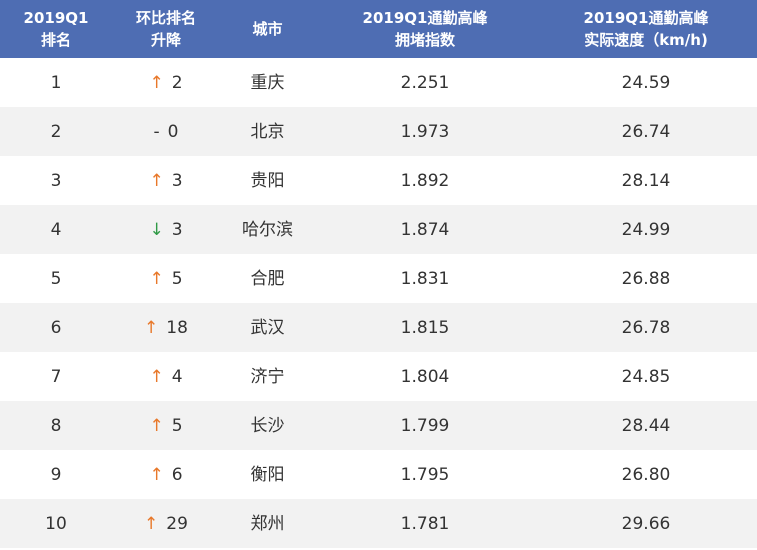 Image resolution: width=757 pixels, height=550 pixels. What do you see at coordinates (156, 229) in the screenshot?
I see `trend-arrow: ↓` at bounding box center [156, 229].